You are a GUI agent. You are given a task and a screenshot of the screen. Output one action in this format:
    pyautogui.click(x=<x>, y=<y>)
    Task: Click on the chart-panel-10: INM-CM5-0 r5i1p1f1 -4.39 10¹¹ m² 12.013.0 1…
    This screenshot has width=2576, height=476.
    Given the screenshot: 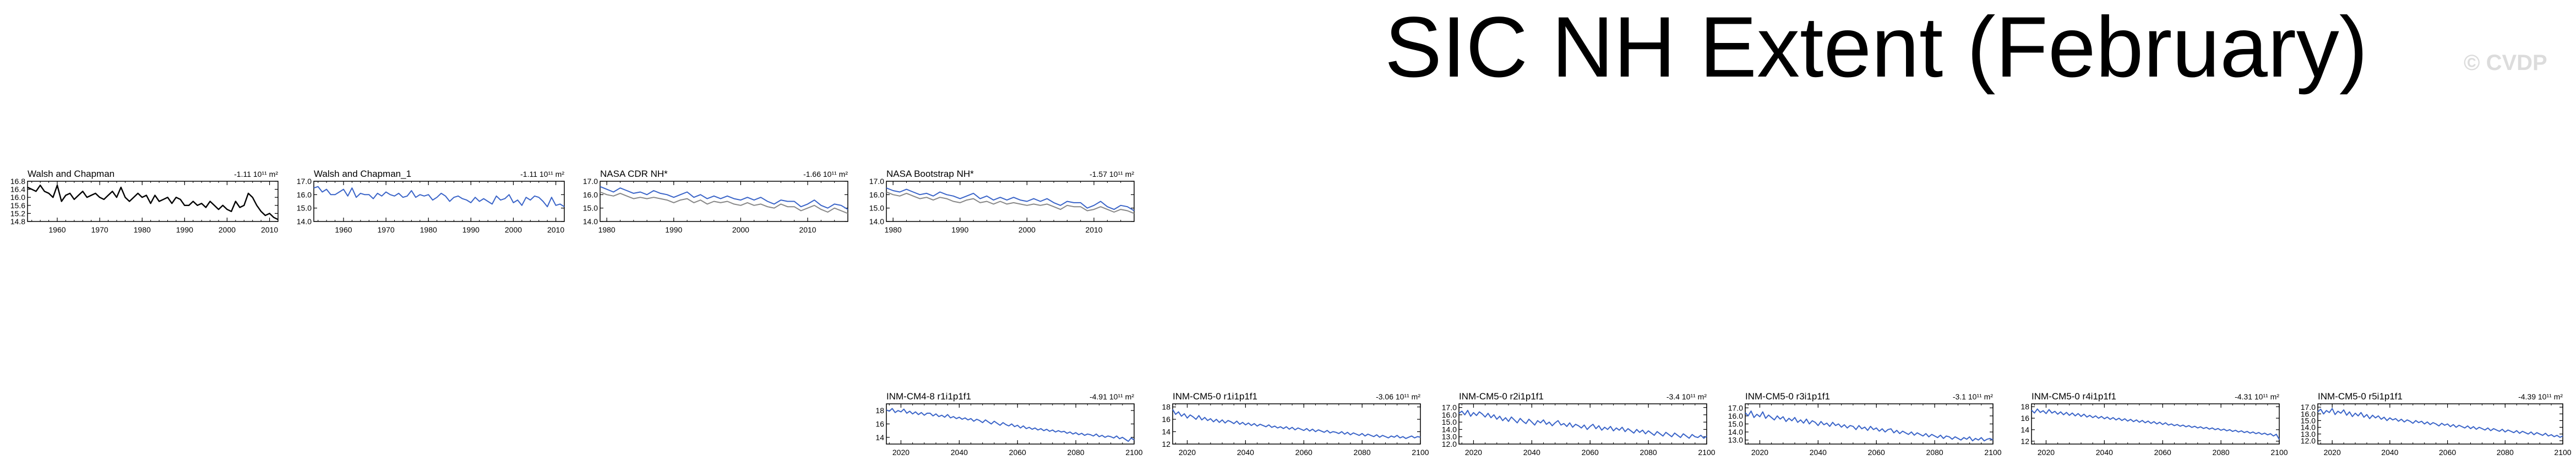 What is the action you would take?
    pyautogui.click(x=2436, y=424)
    